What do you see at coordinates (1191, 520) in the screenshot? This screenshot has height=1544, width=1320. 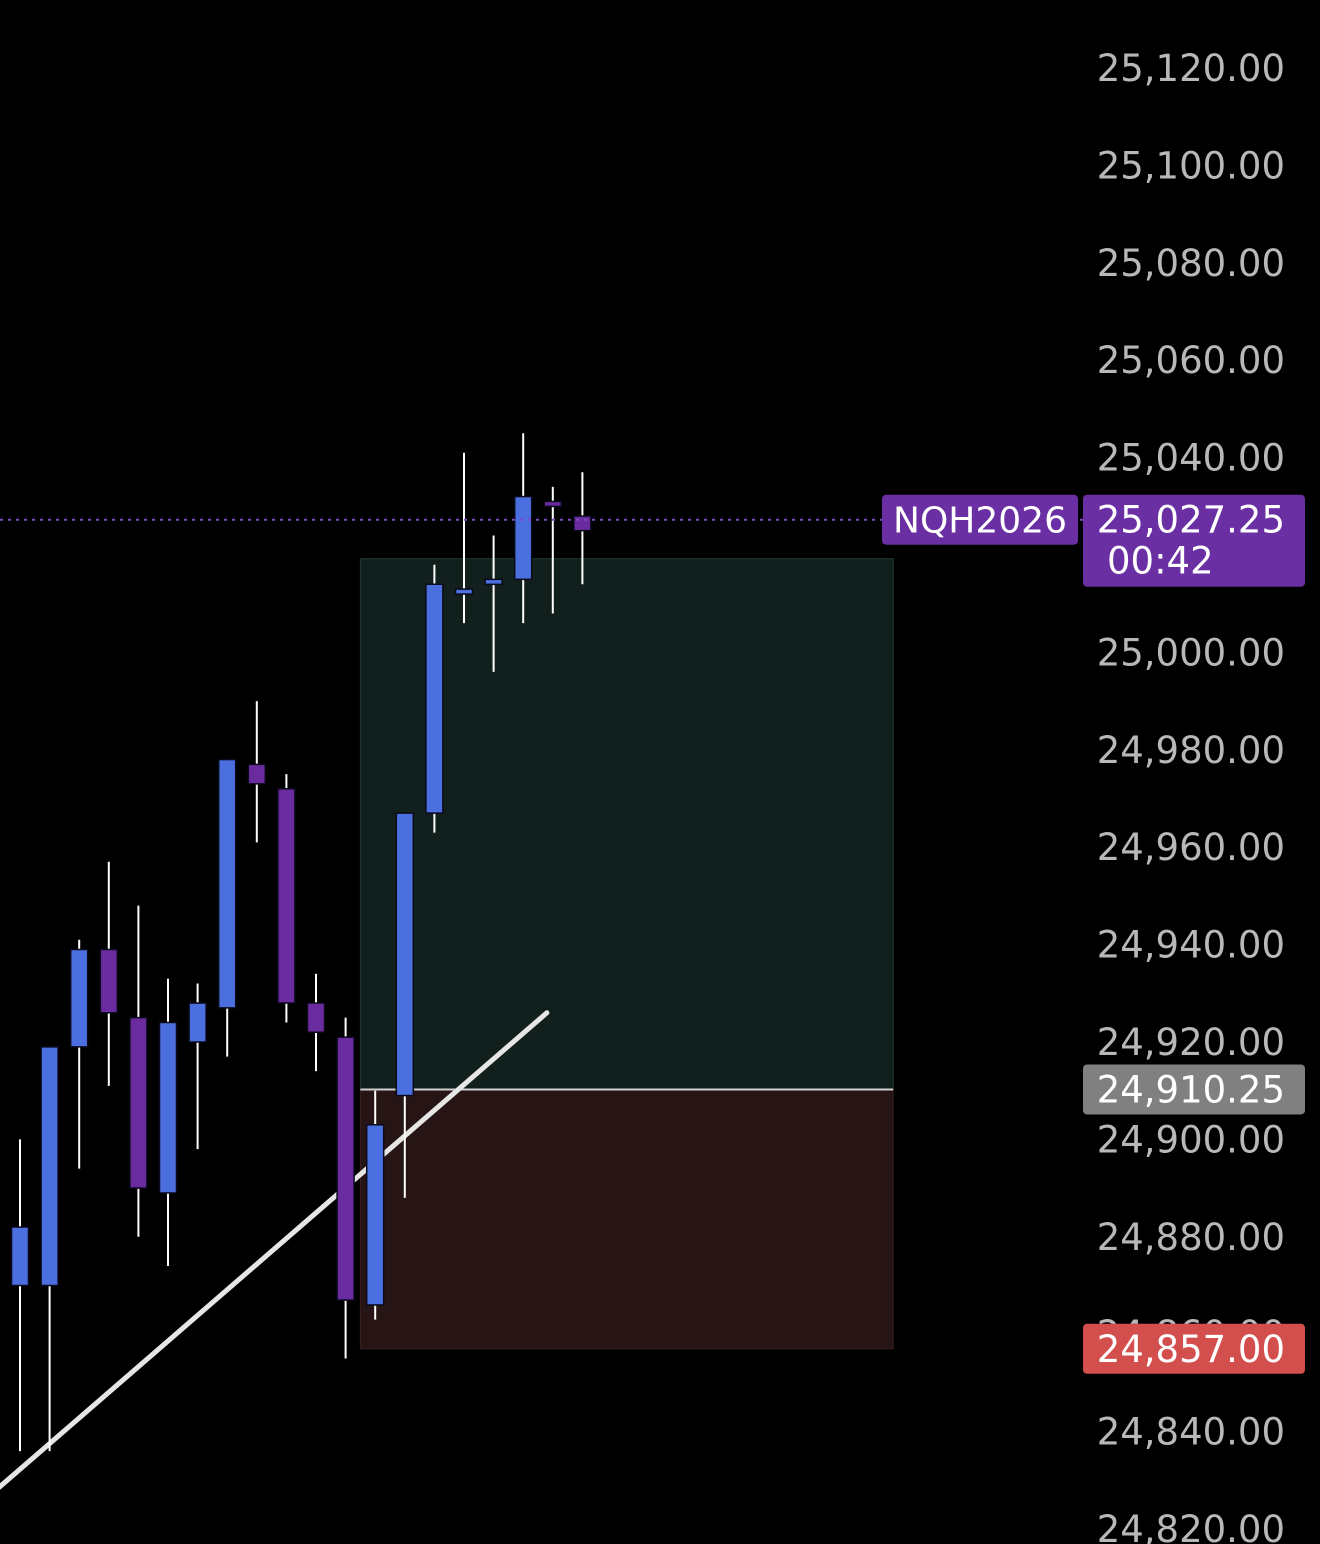 I see `last-price-text: 25,027.25` at bounding box center [1191, 520].